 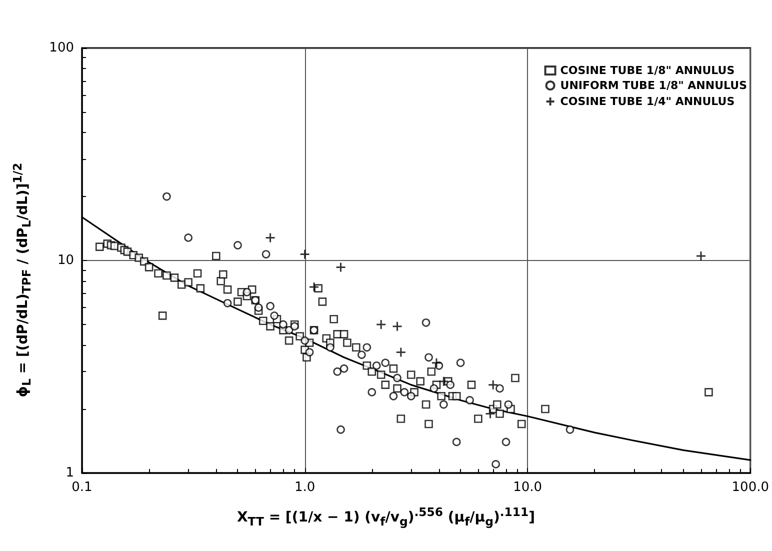 What do you see at coordinates (647, 70) in the screenshot?
I see `legend-label: COSINE TUBE 1/8" ANNULUS` at bounding box center [647, 70].